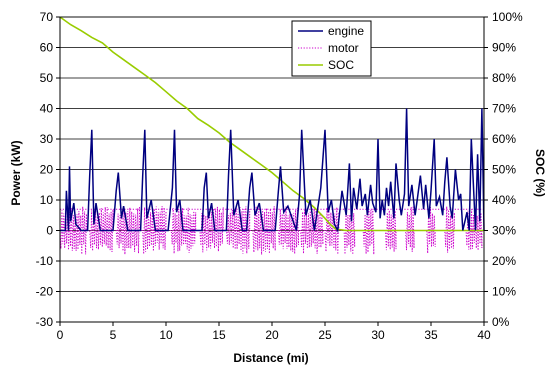 Image resolution: width=547 pixels, height=368 pixels. Describe the element at coordinates (504, 78) in the screenshot. I see `y2-tick-label: 80%` at that location.